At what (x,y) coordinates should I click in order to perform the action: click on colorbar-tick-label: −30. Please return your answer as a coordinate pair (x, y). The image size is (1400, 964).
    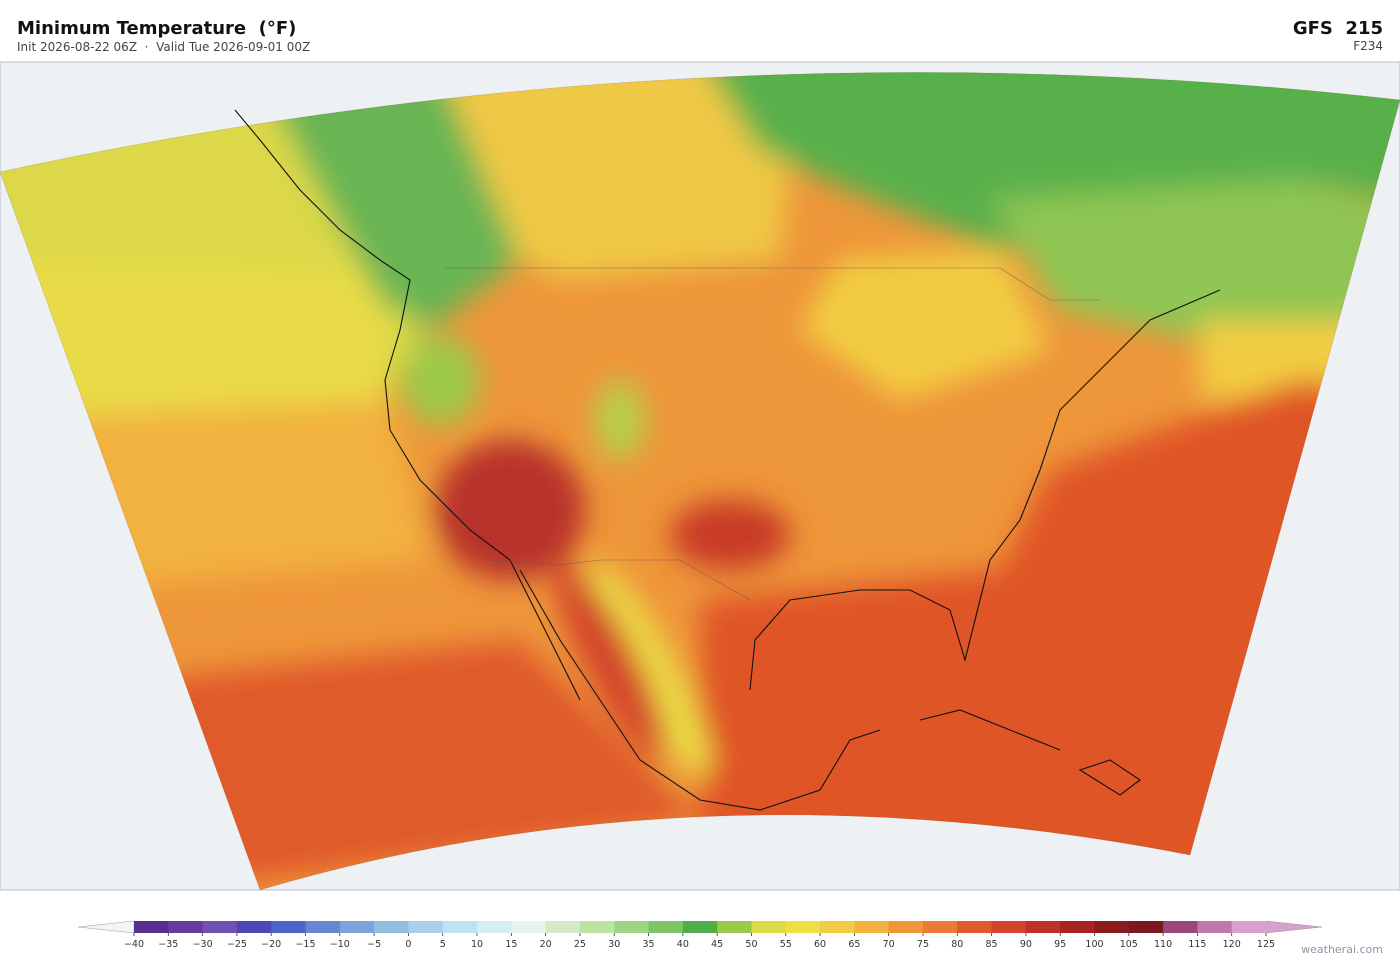
    Looking at the image, I should click on (203, 944).